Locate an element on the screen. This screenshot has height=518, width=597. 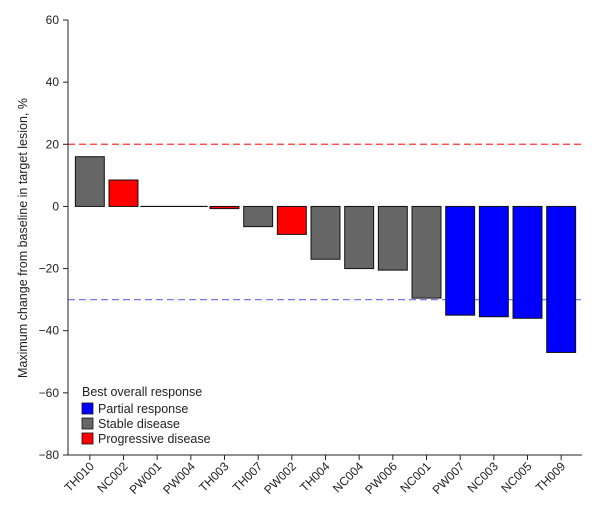
y-tick-label: −20 is located at coordinates (49, 269).